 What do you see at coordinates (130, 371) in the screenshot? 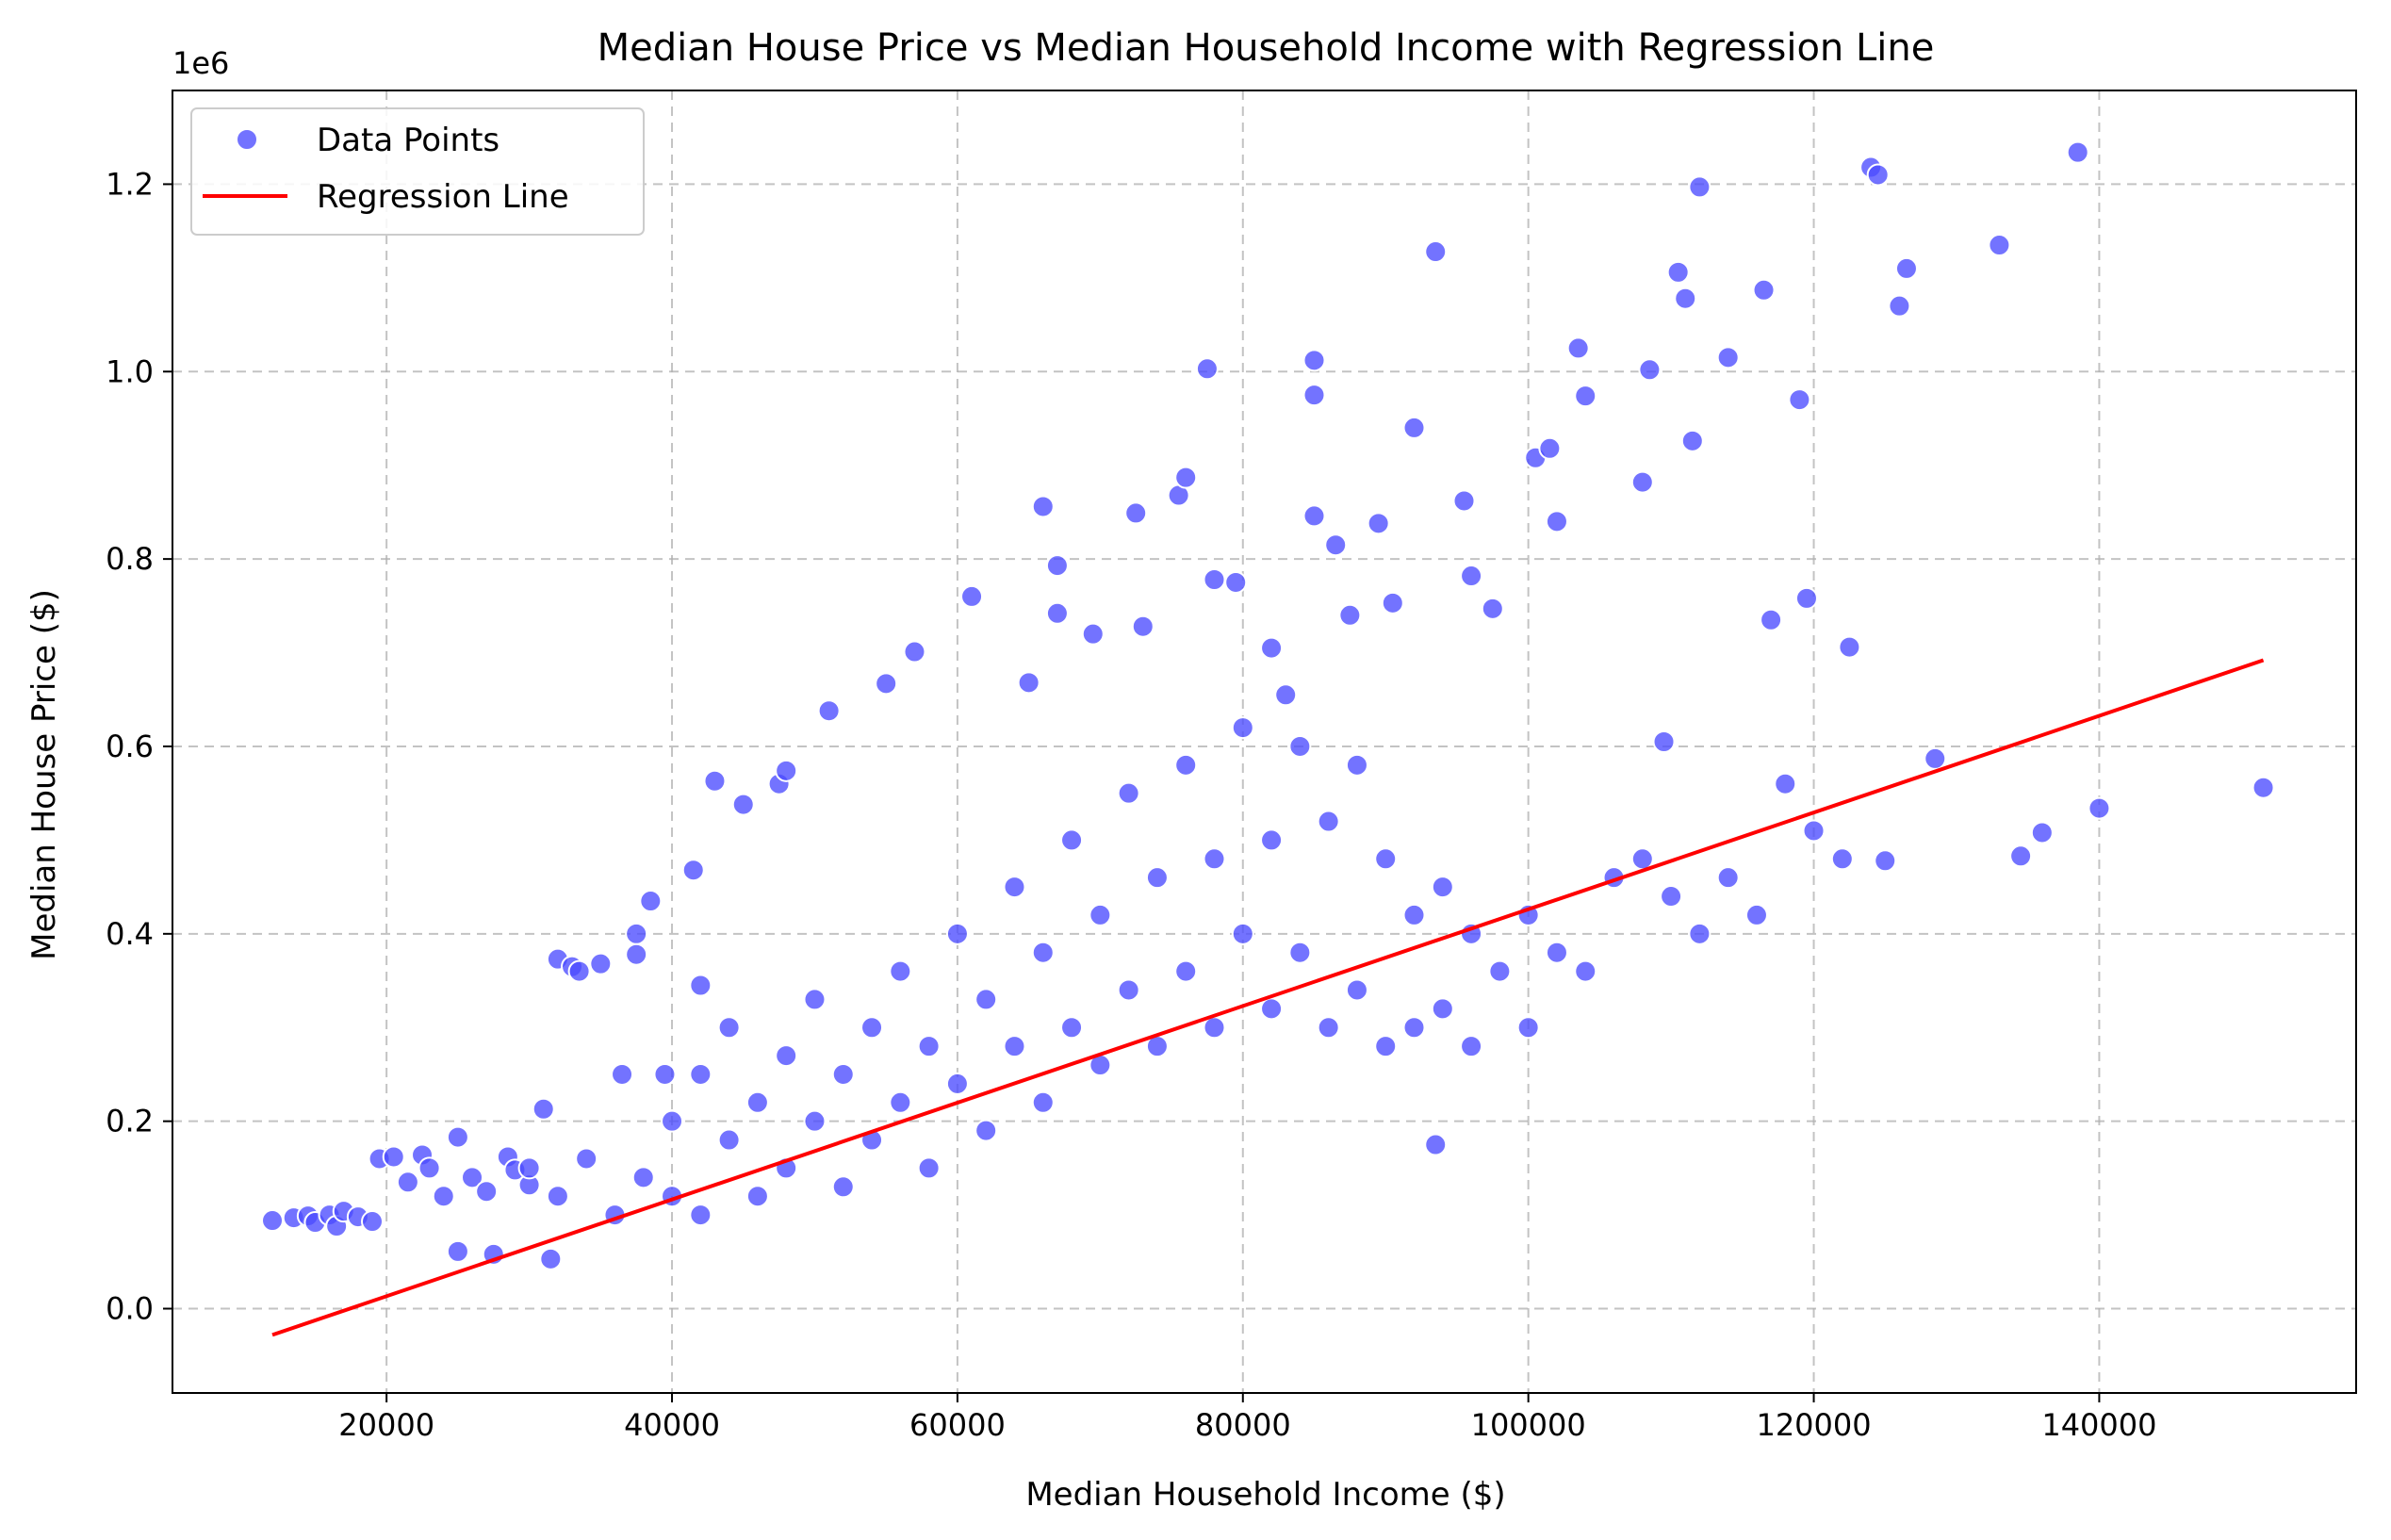
I see `y-tick-label: 1.0` at bounding box center [130, 371].